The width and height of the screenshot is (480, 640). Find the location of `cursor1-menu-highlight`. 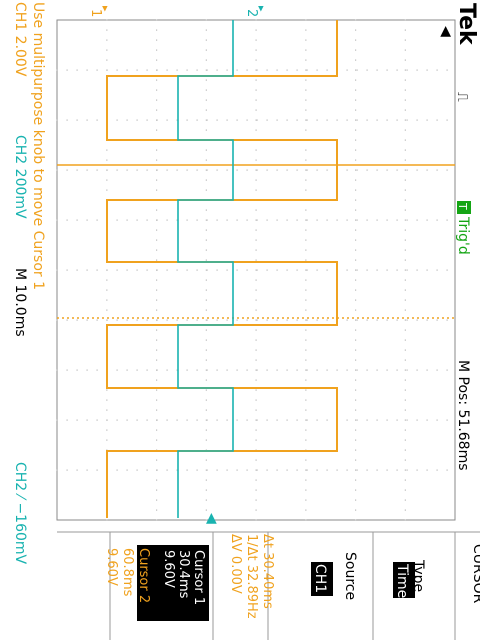

cursor1-menu-highlight is located at coordinates (173, 583).